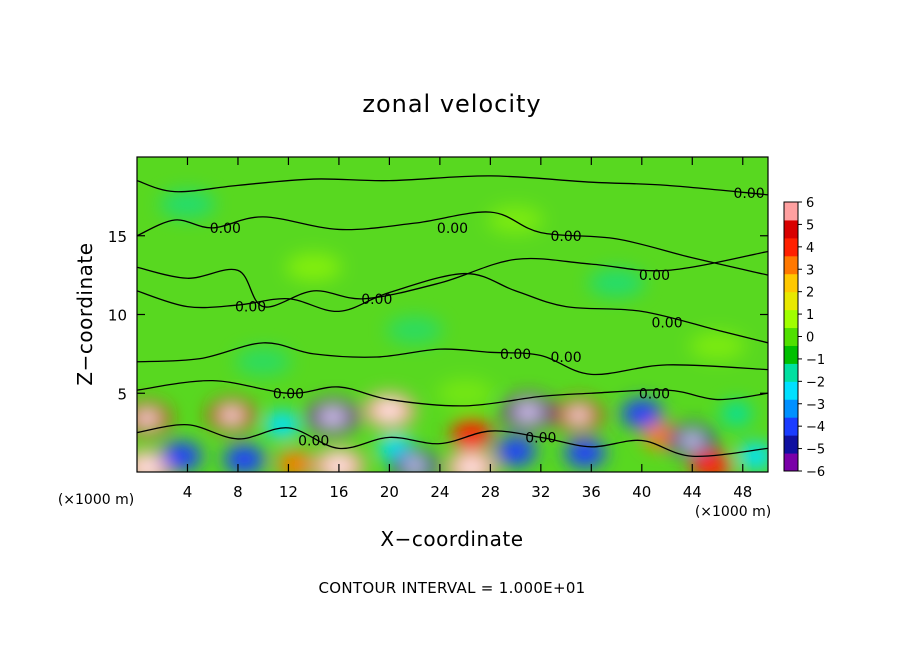  I want to click on y-tick-label: 5, so click(122, 394).